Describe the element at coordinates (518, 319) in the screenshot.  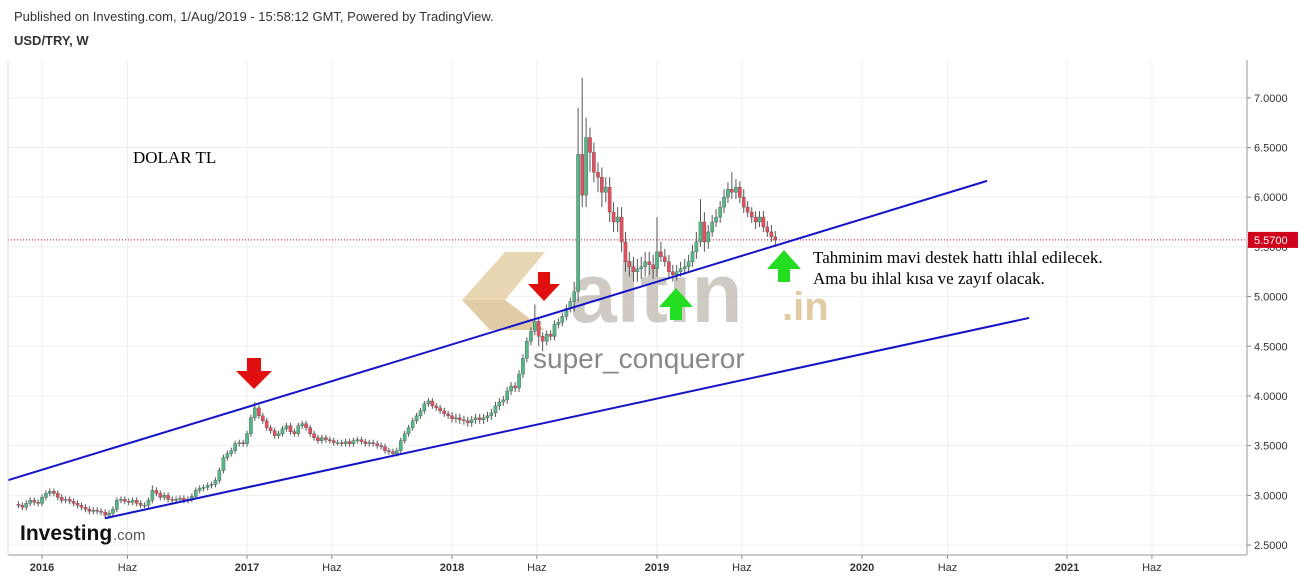
I see `arrows` at that location.